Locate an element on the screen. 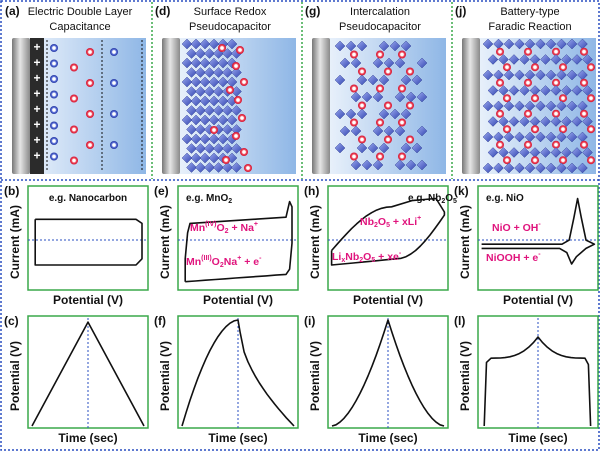 This screenshot has width=600, height=451. reaction: Mn(III)O2Na+ + e- is located at coordinates (224, 262).